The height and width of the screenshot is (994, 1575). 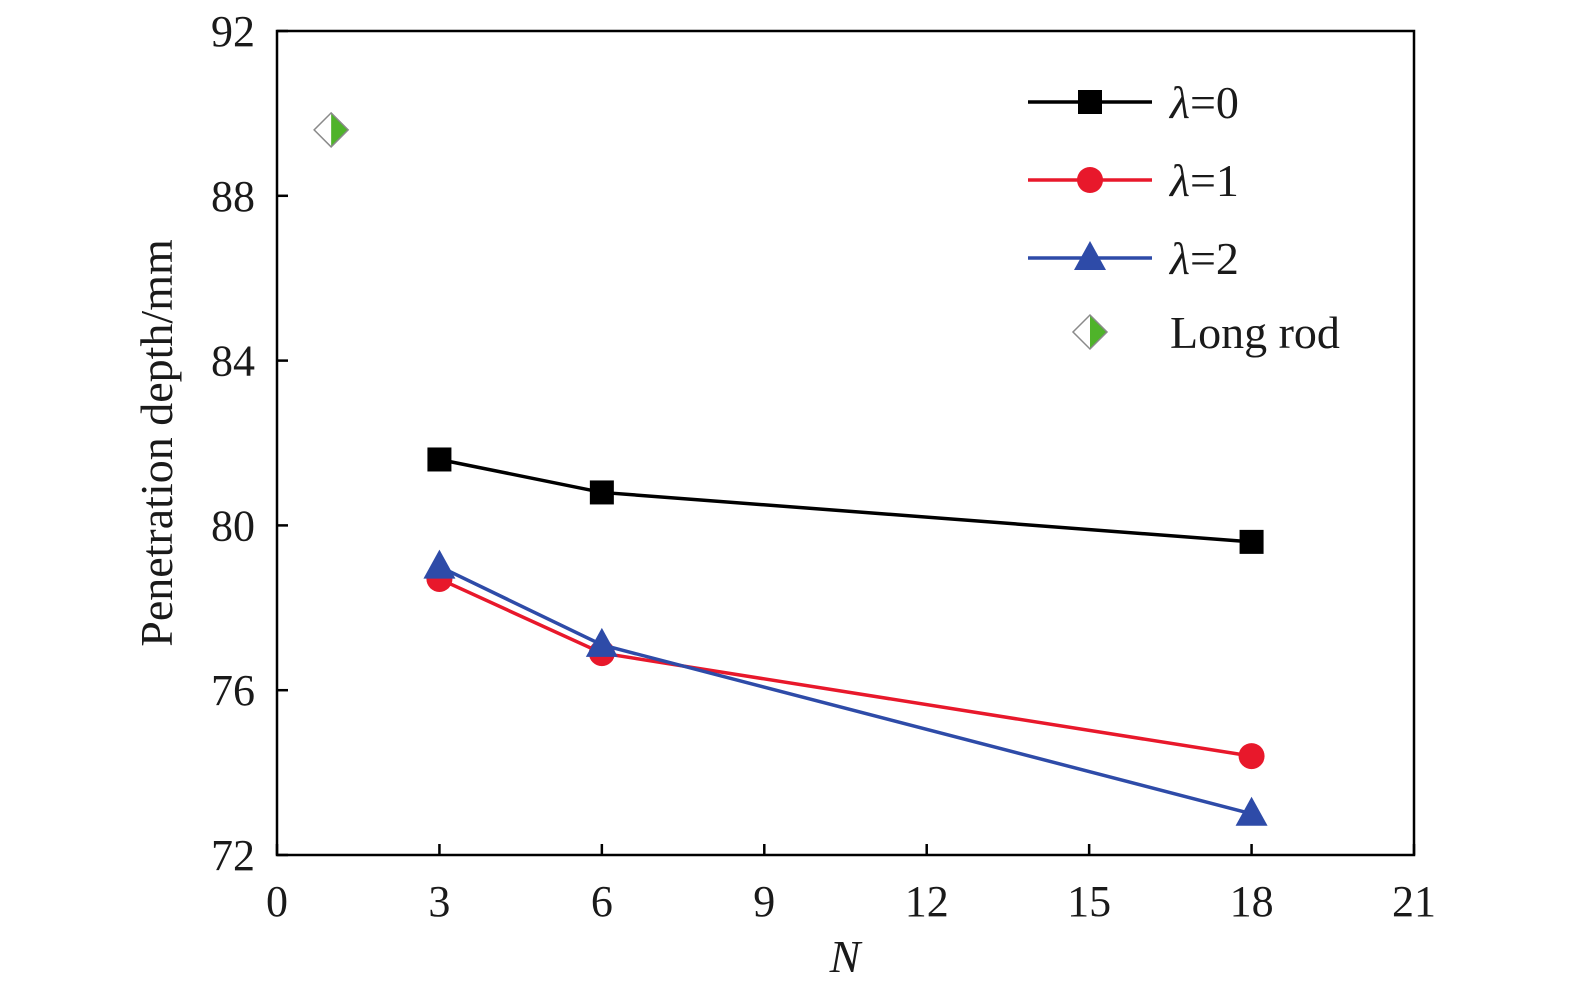 What do you see at coordinates (233, 31) in the screenshot?
I see `y-tick-label: 92` at bounding box center [233, 31].